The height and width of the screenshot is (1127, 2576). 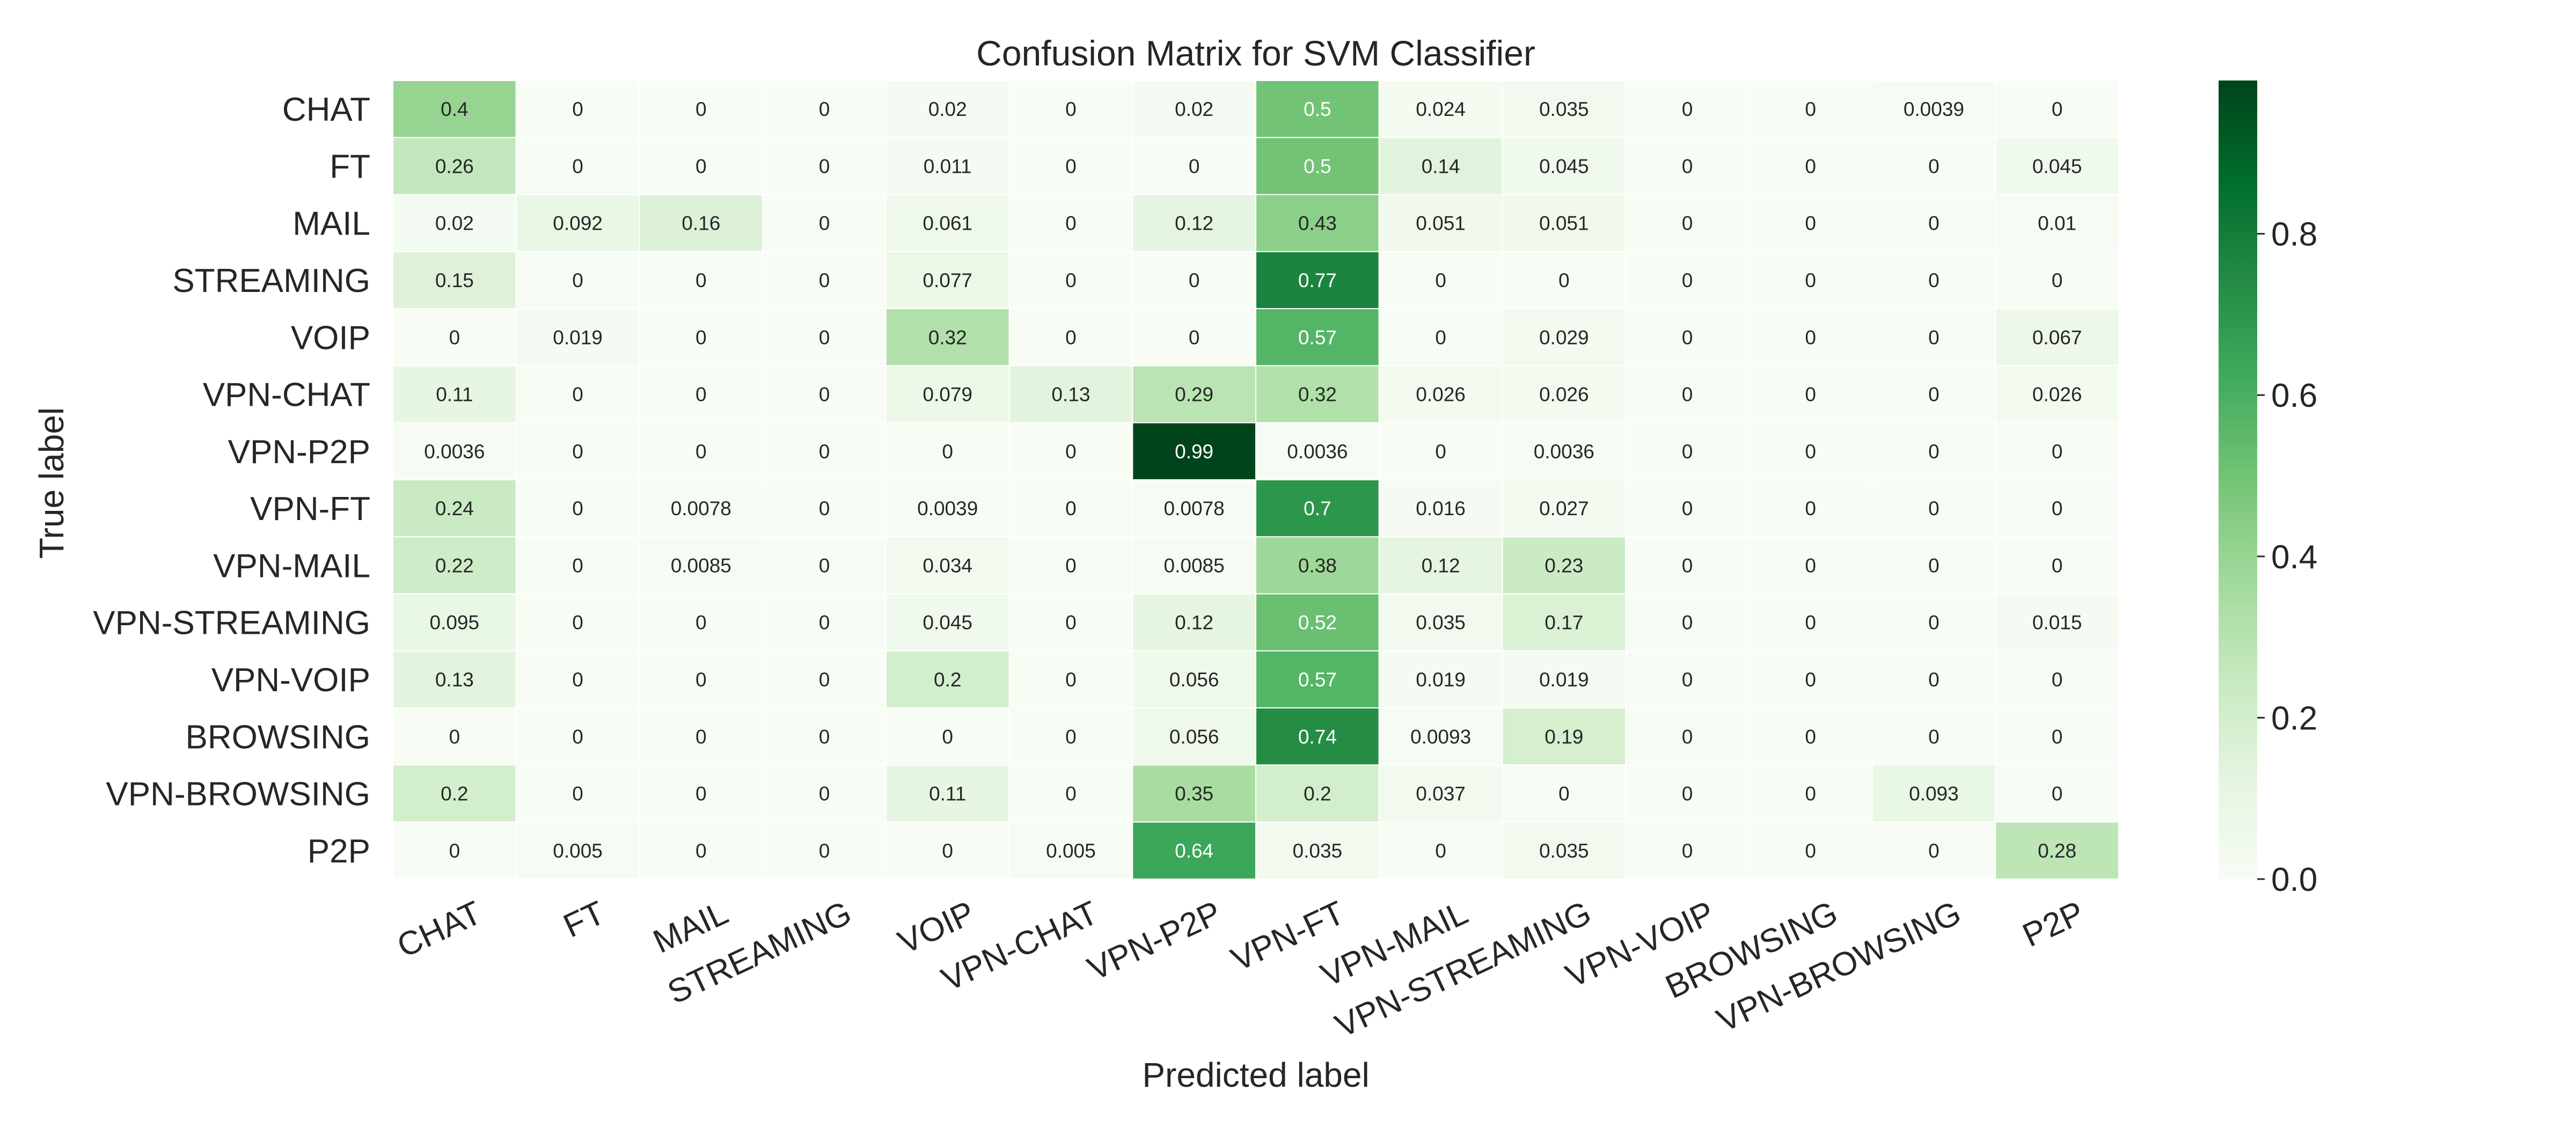 I want to click on cell-value-label: 0.026, so click(x=1564, y=395).